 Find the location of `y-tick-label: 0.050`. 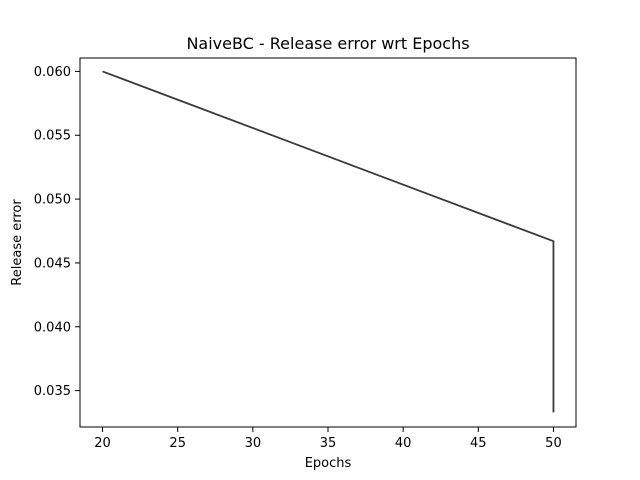

y-tick-label: 0.050 is located at coordinates (52, 200).